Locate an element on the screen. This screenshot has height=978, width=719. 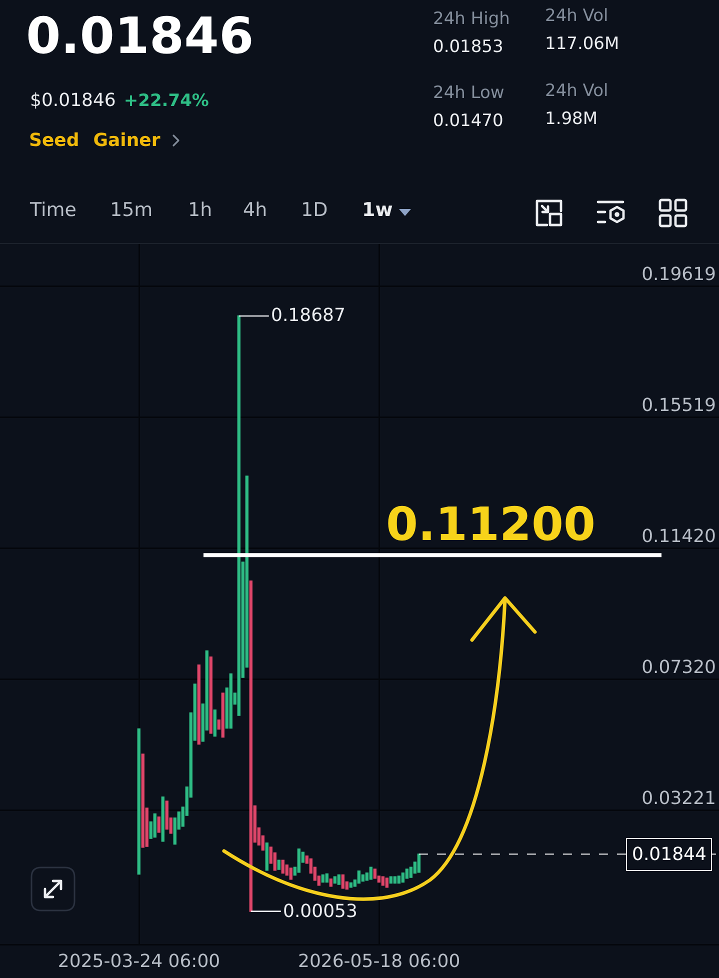
y-tick-label: 0.15519 is located at coordinates (679, 405).